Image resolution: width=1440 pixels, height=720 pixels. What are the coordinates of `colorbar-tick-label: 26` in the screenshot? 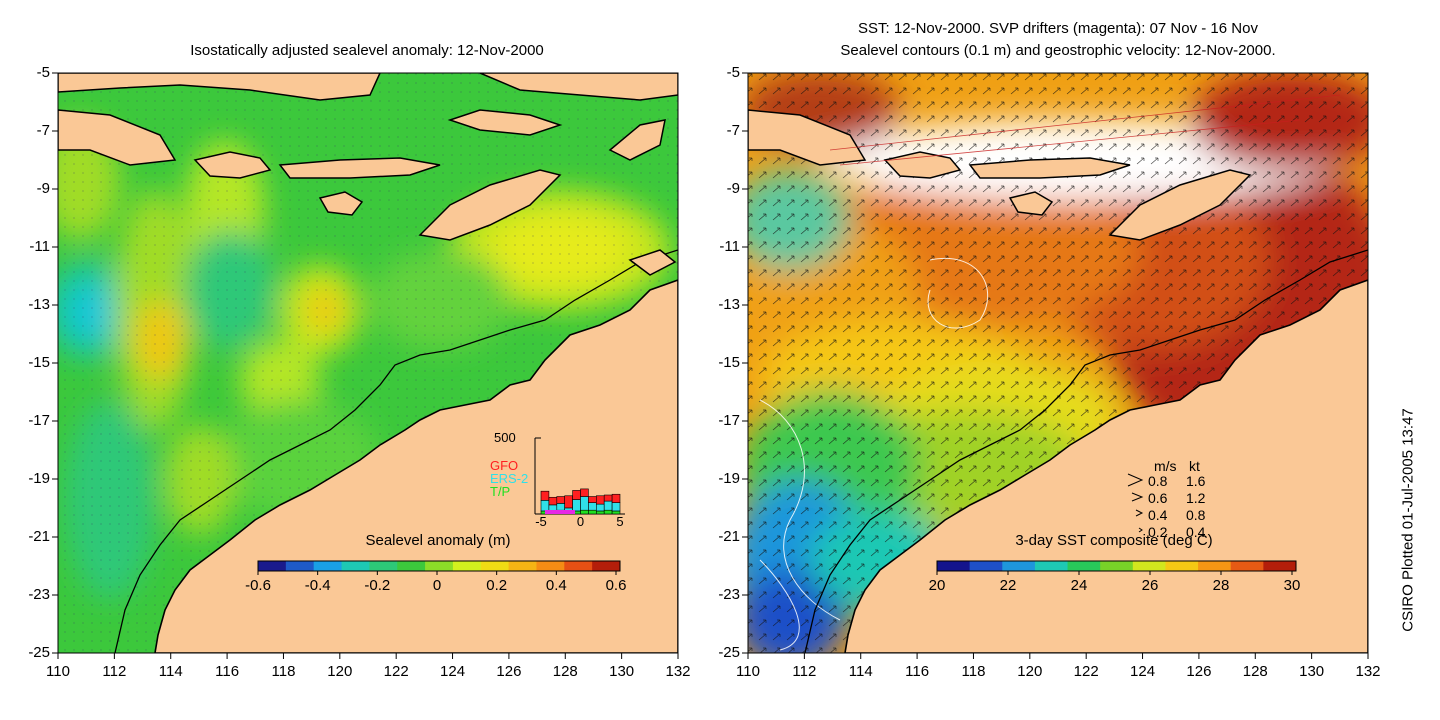 It's located at (1150, 585).